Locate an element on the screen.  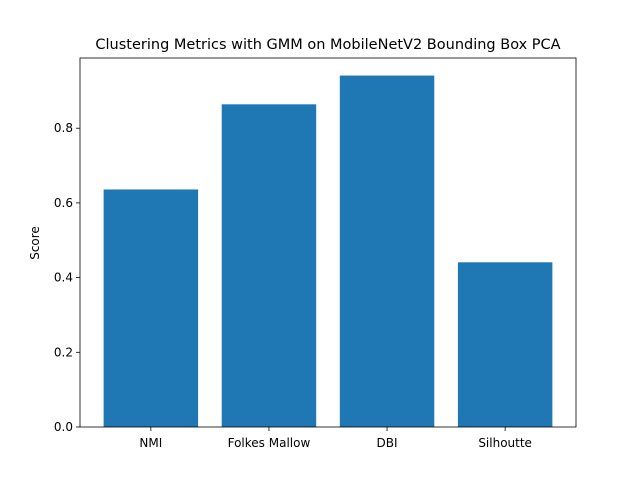
bar-folkes-mallow is located at coordinates (269, 265).